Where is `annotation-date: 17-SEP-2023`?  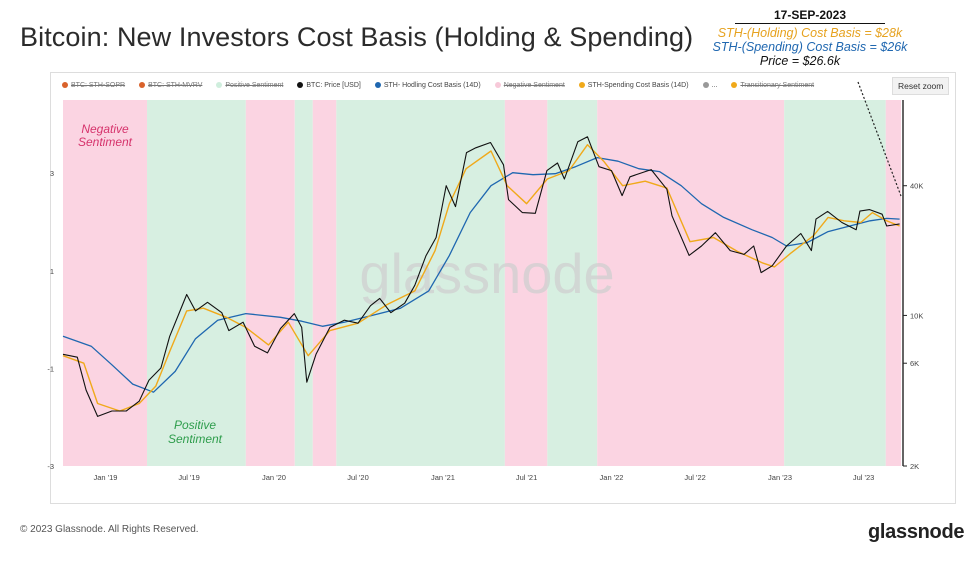 annotation-date: 17-SEP-2023 is located at coordinates (810, 16).